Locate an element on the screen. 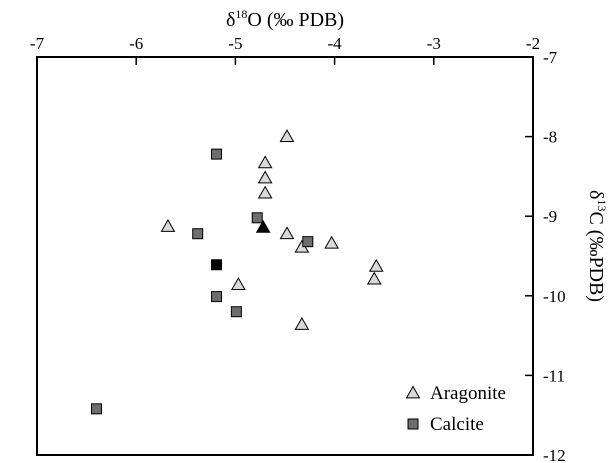 This screenshot has width=611, height=463. y-axis-title: δ13C (‰PDB) is located at coordinates (597, 246).